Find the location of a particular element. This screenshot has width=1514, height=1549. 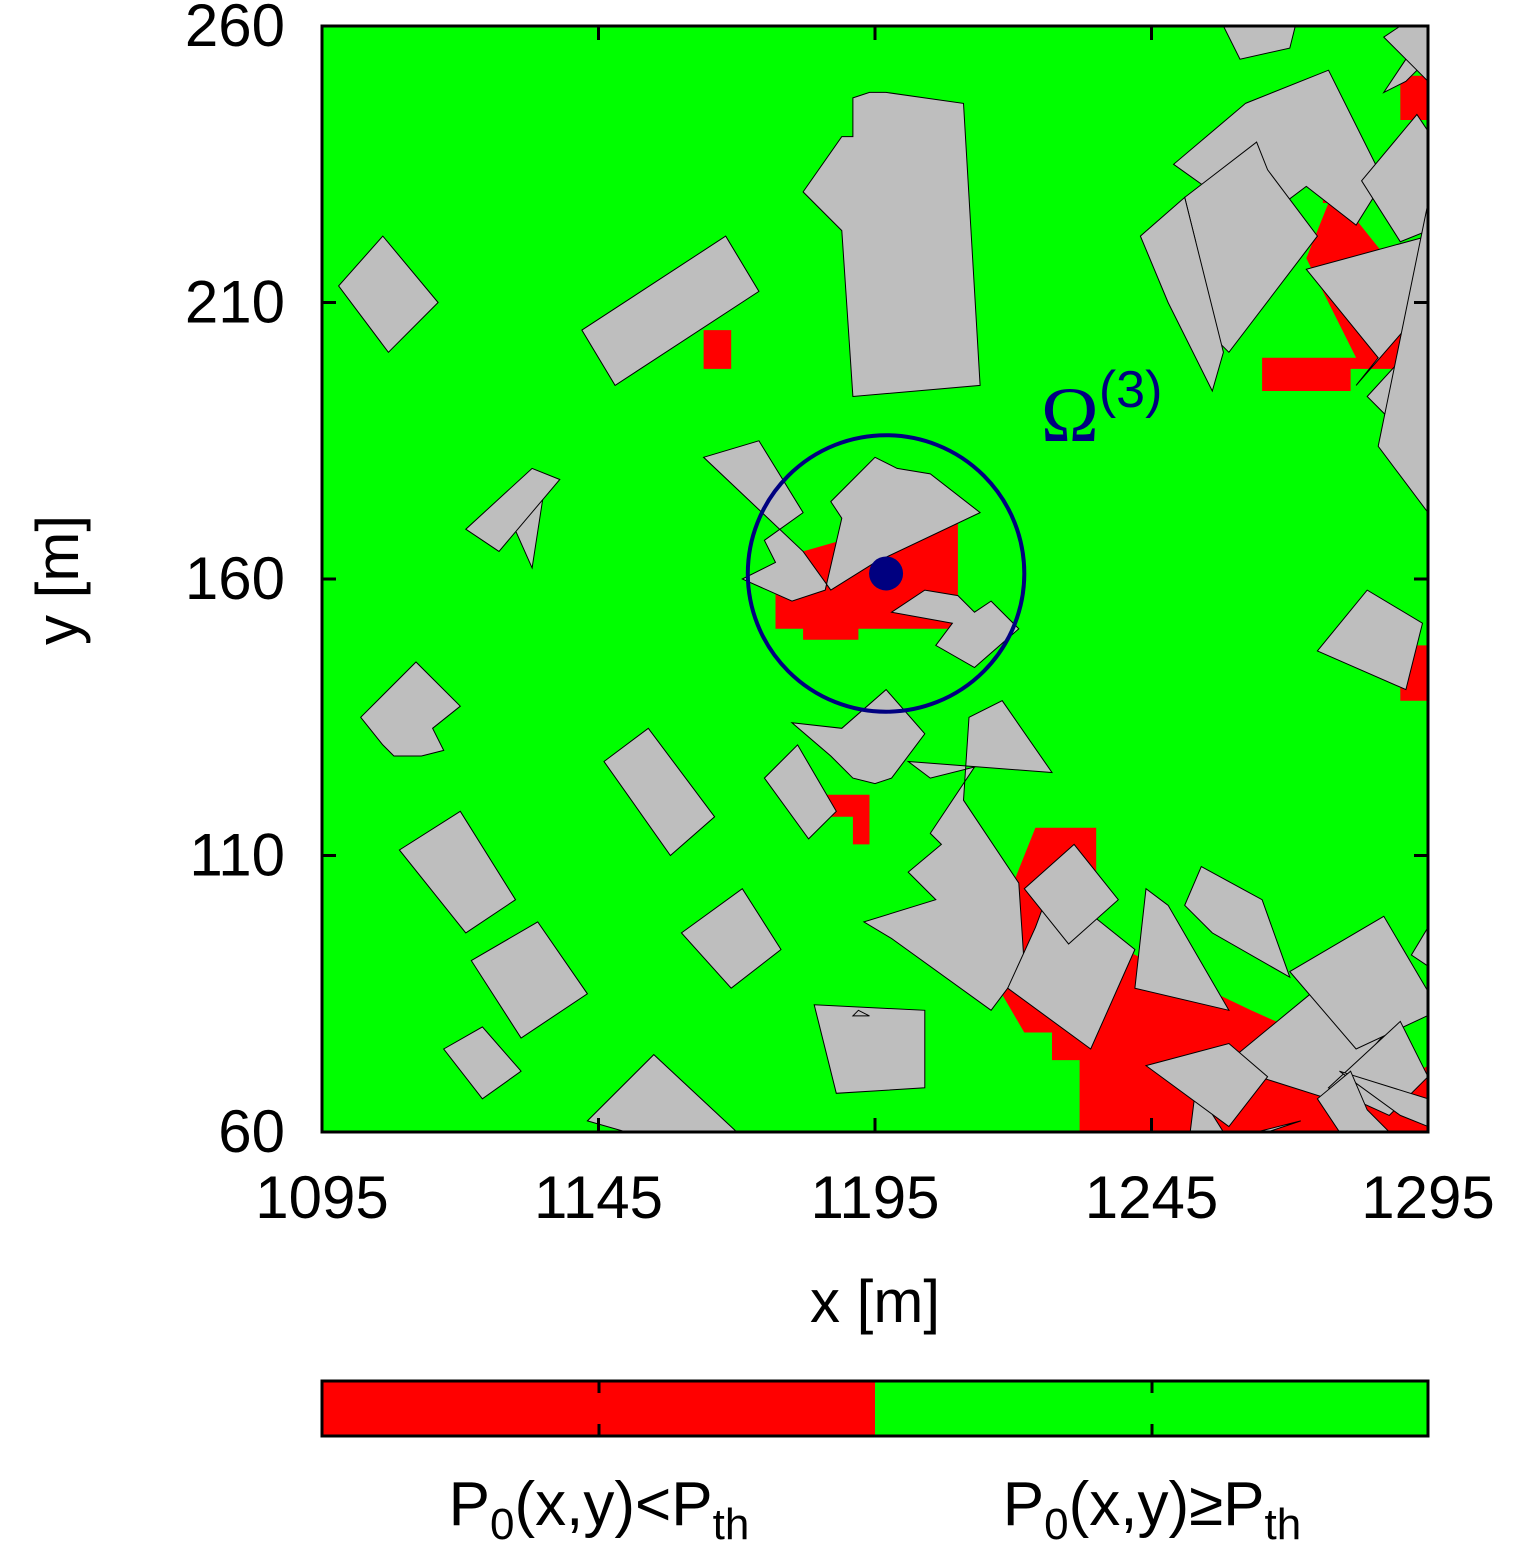

x-tick-label: 1145 is located at coordinates (598, 1197).